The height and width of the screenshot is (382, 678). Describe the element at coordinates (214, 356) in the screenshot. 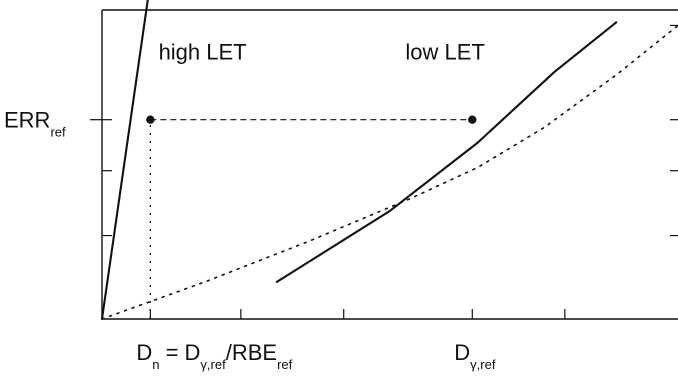

I see `dn-label: Dn = Dγ,ref/RBEref` at that location.